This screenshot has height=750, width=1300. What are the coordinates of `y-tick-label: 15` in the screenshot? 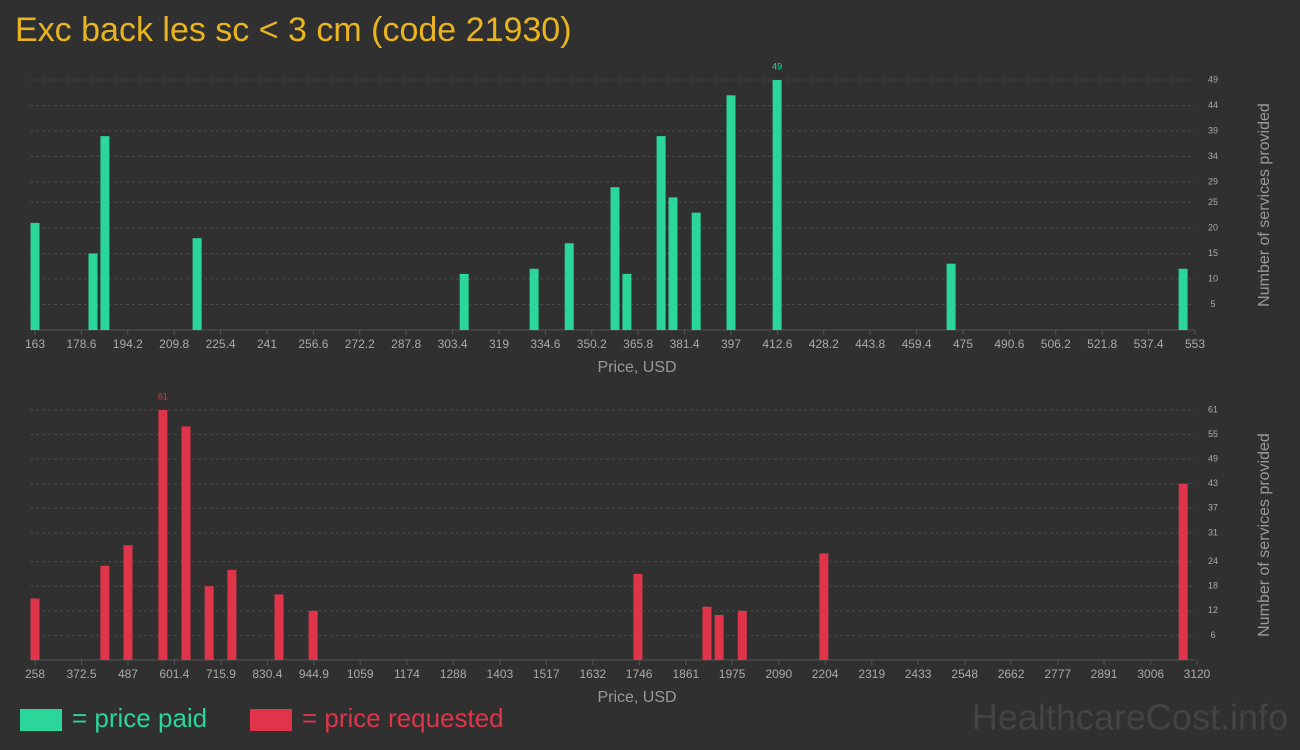 It's located at (1213, 253).